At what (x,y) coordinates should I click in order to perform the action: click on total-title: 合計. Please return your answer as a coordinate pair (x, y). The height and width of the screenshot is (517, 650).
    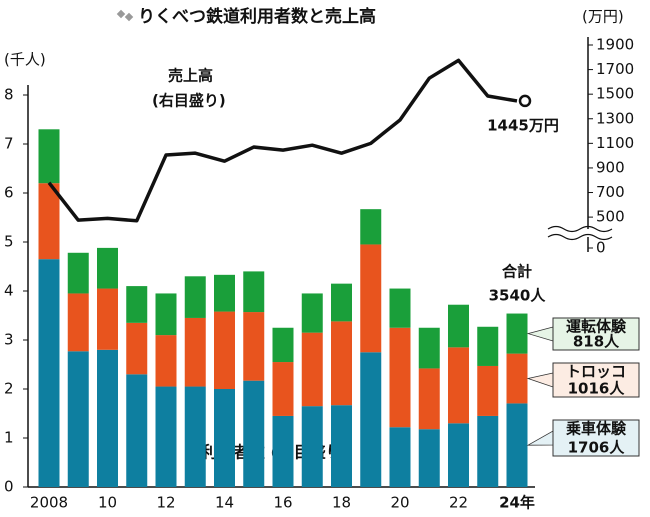
    Looking at the image, I should click on (516, 272).